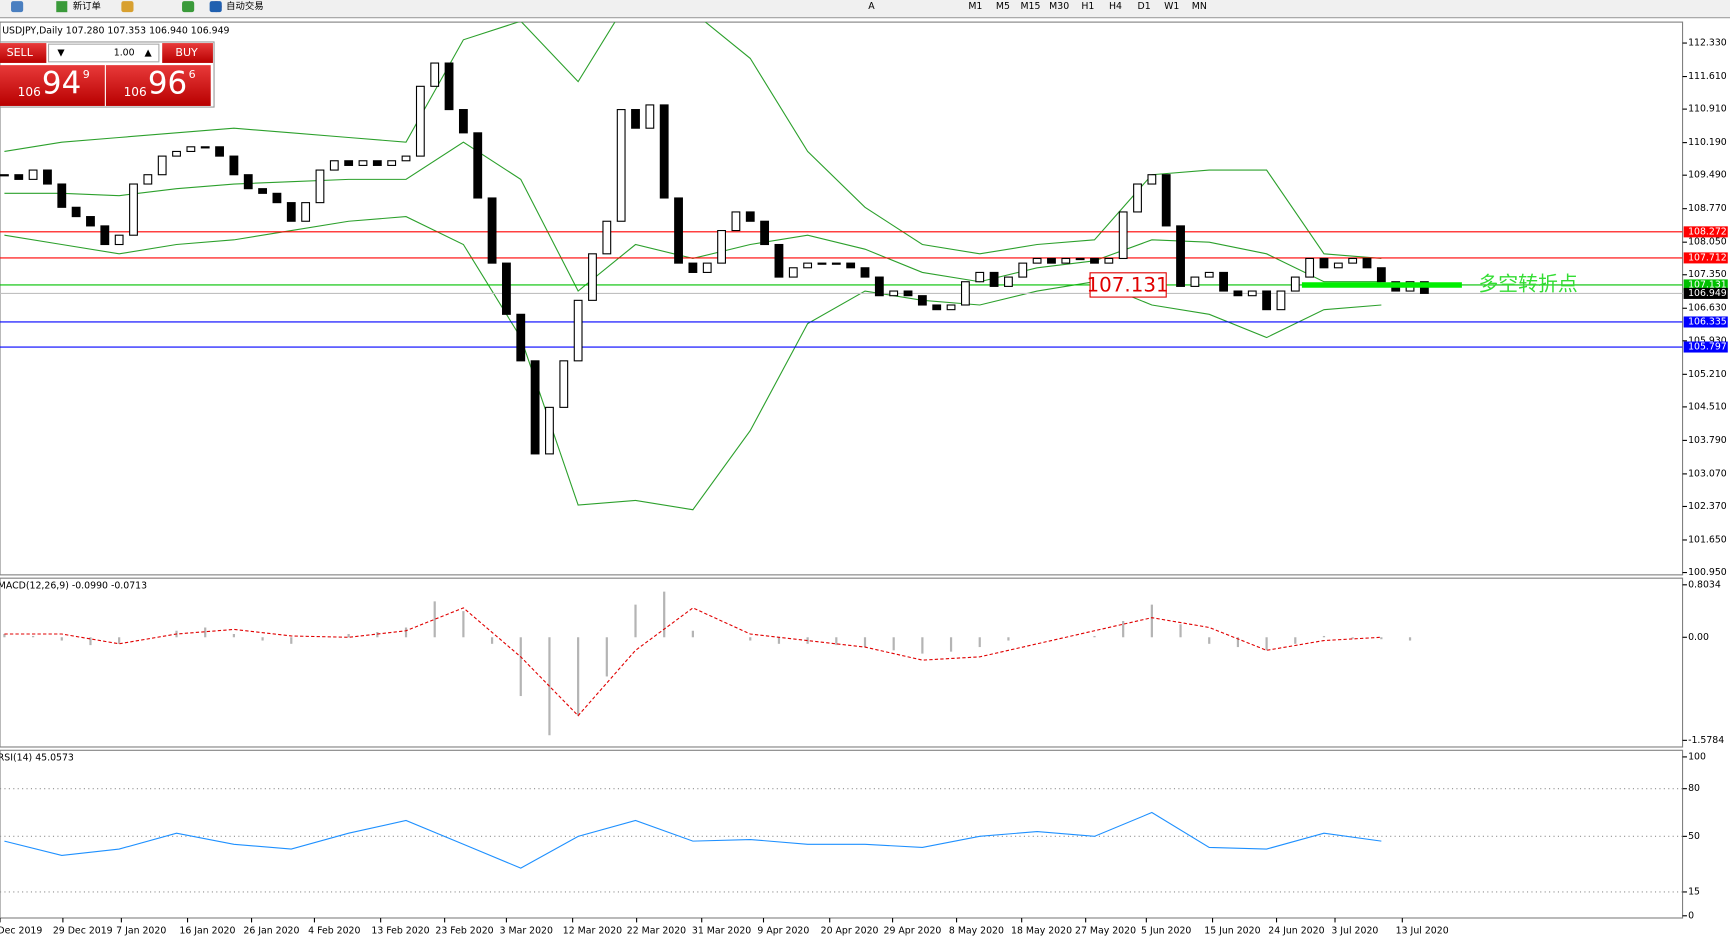 The height and width of the screenshot is (939, 1730). Describe the element at coordinates (87, 6) in the screenshot. I see `new-order-button: 新订单` at that location.